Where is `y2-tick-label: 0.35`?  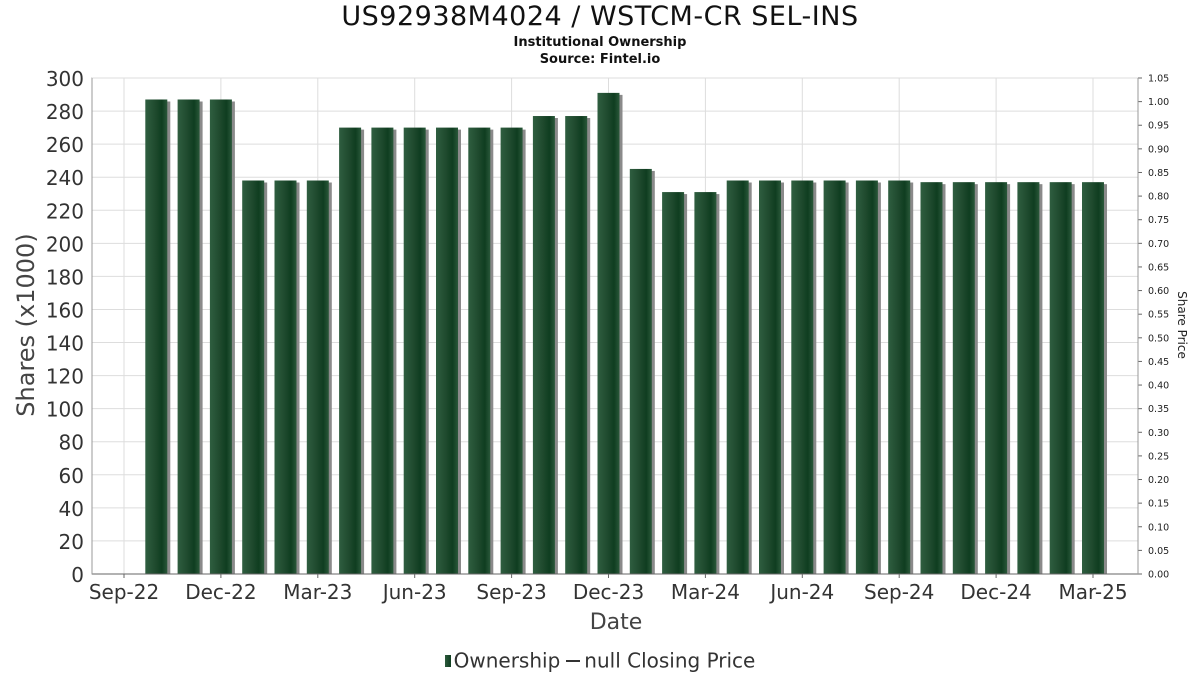
y2-tick-label: 0.35 is located at coordinates (1158, 409).